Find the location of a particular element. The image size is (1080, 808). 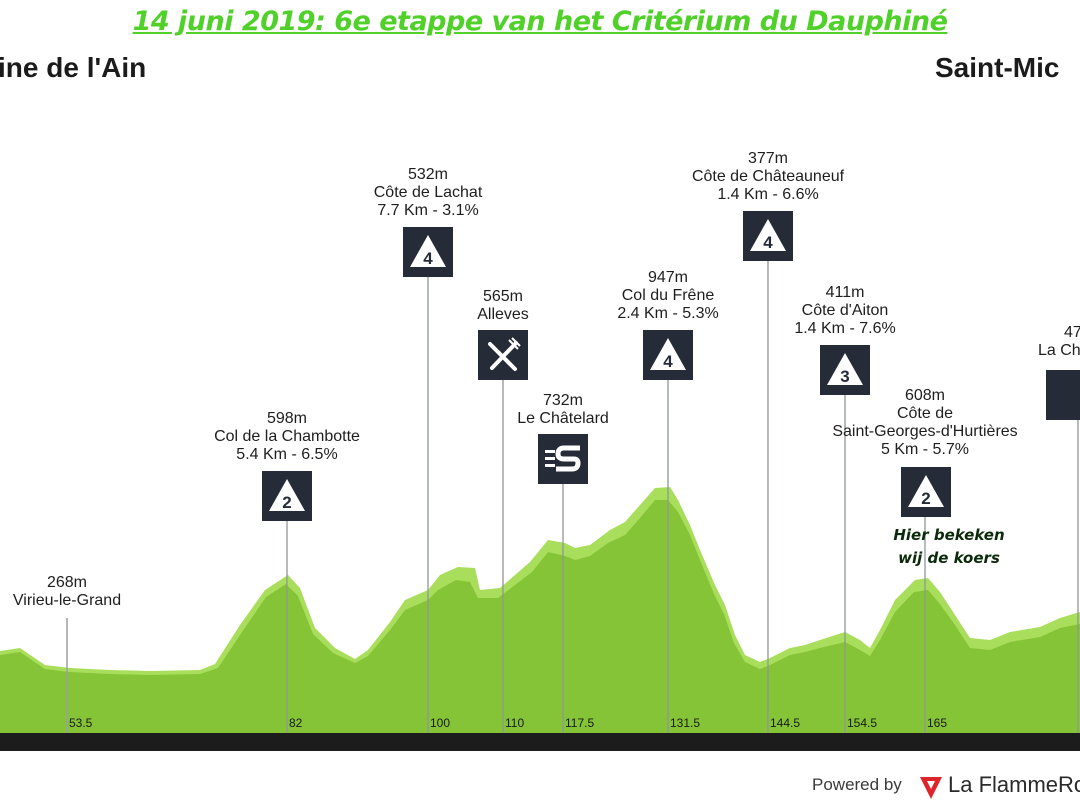

place-name: Alleves is located at coordinates (503, 314).